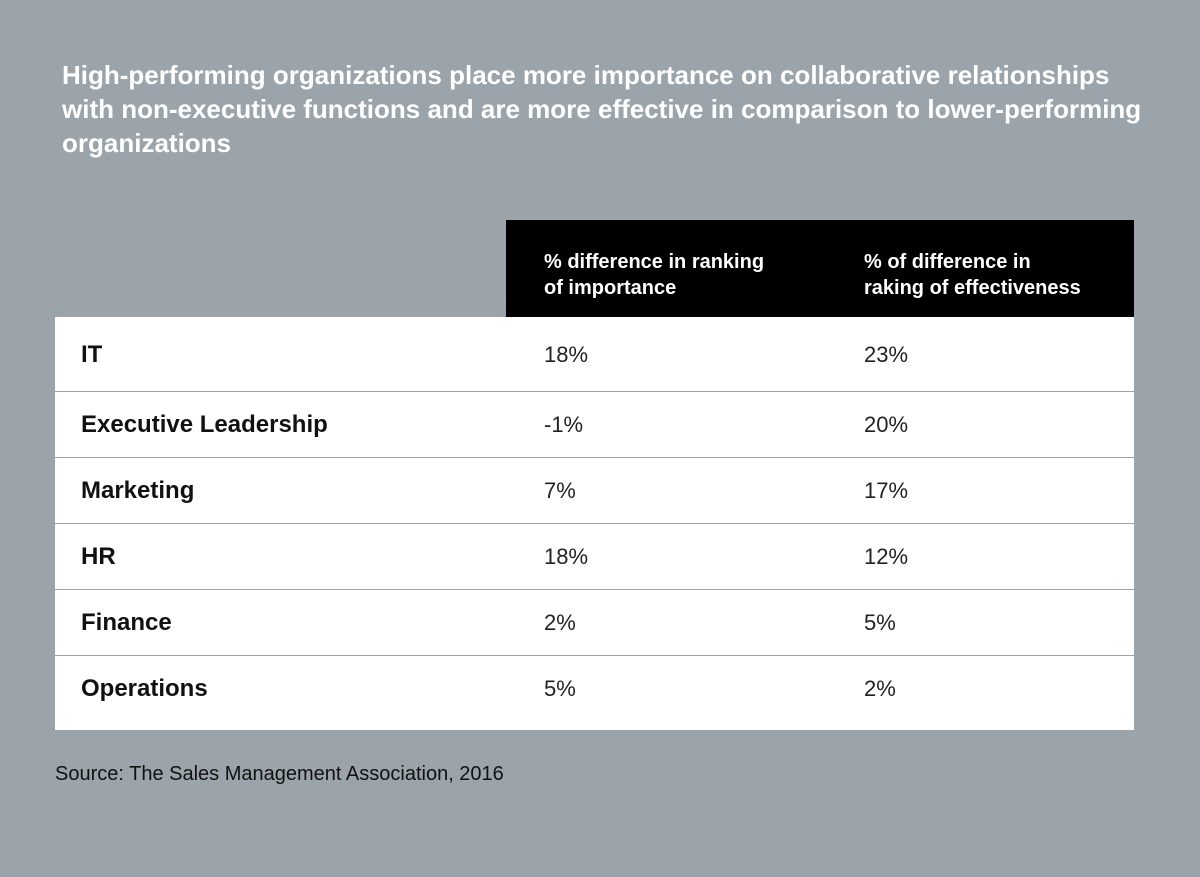 The width and height of the screenshot is (1200, 877). Describe the element at coordinates (564, 424) in the screenshot. I see `importance-value: -1%` at that location.